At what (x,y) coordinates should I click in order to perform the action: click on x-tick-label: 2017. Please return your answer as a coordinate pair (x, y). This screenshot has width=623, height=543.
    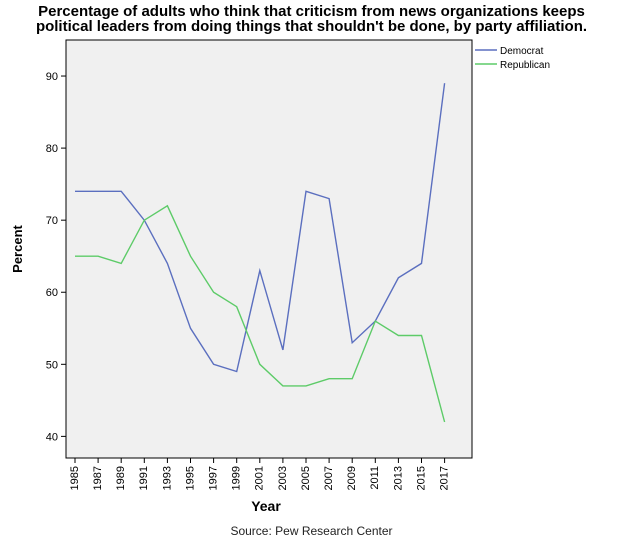
    Looking at the image, I should click on (445, 478).